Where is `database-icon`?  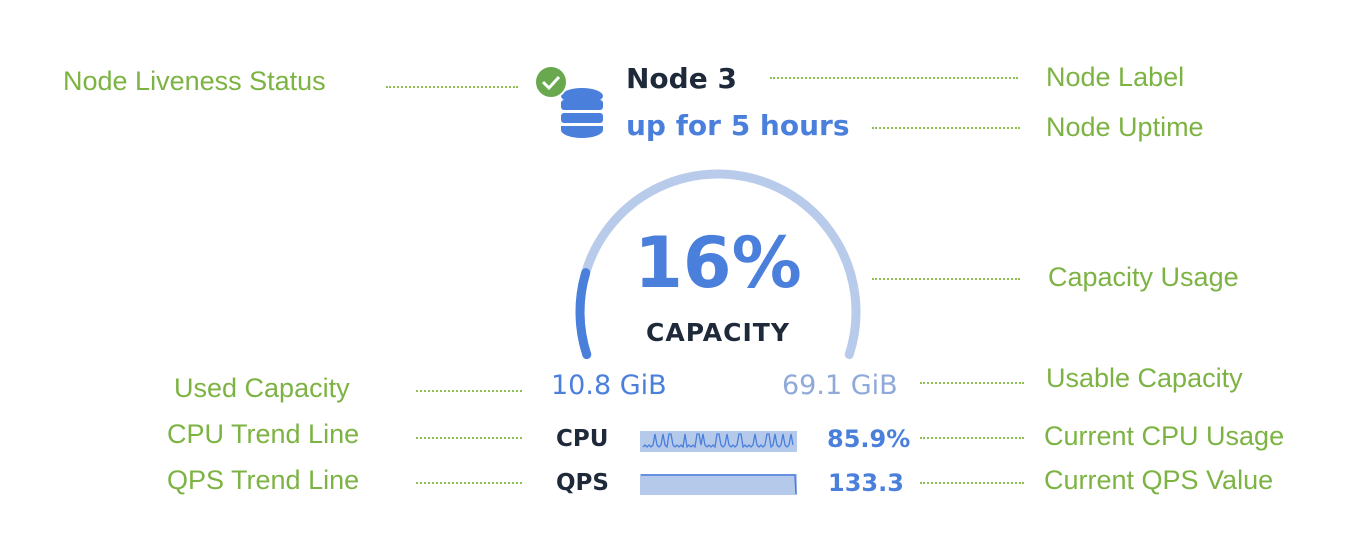 database-icon is located at coordinates (582, 113).